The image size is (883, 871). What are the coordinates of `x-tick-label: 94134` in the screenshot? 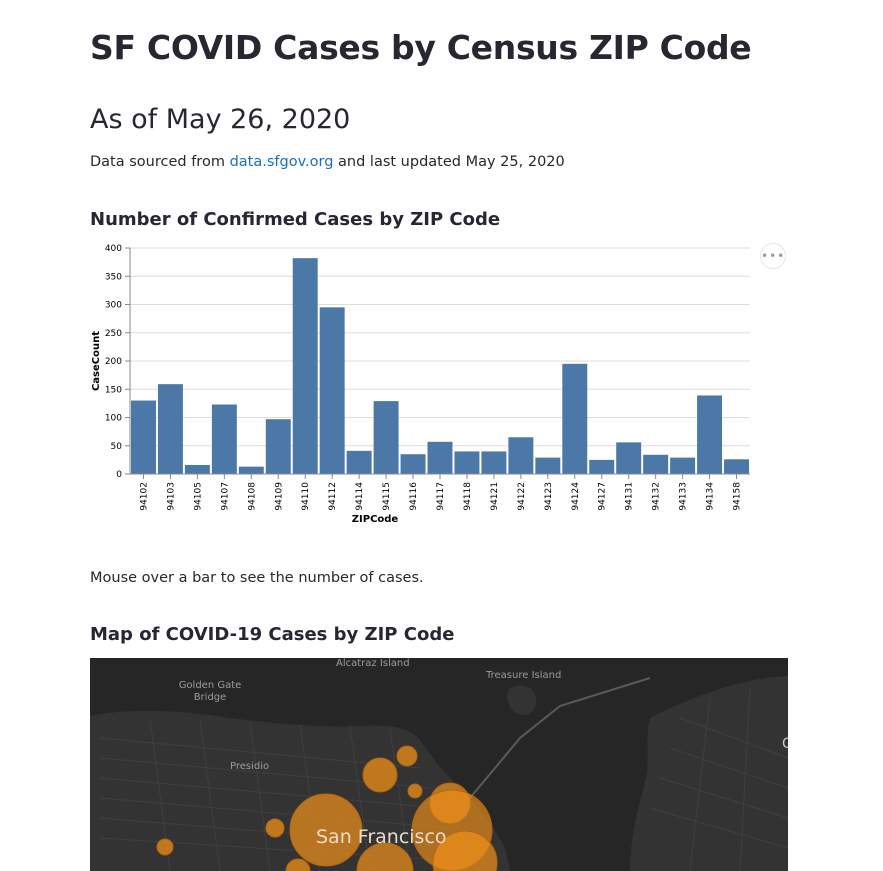 It's located at (711, 496).